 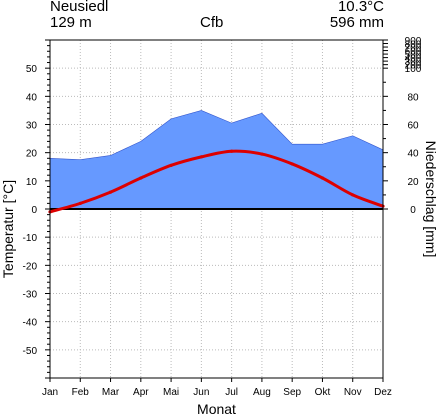 What do you see at coordinates (356, 22) in the screenshot?
I see `annual-precipitation-label: 596 mm` at bounding box center [356, 22].